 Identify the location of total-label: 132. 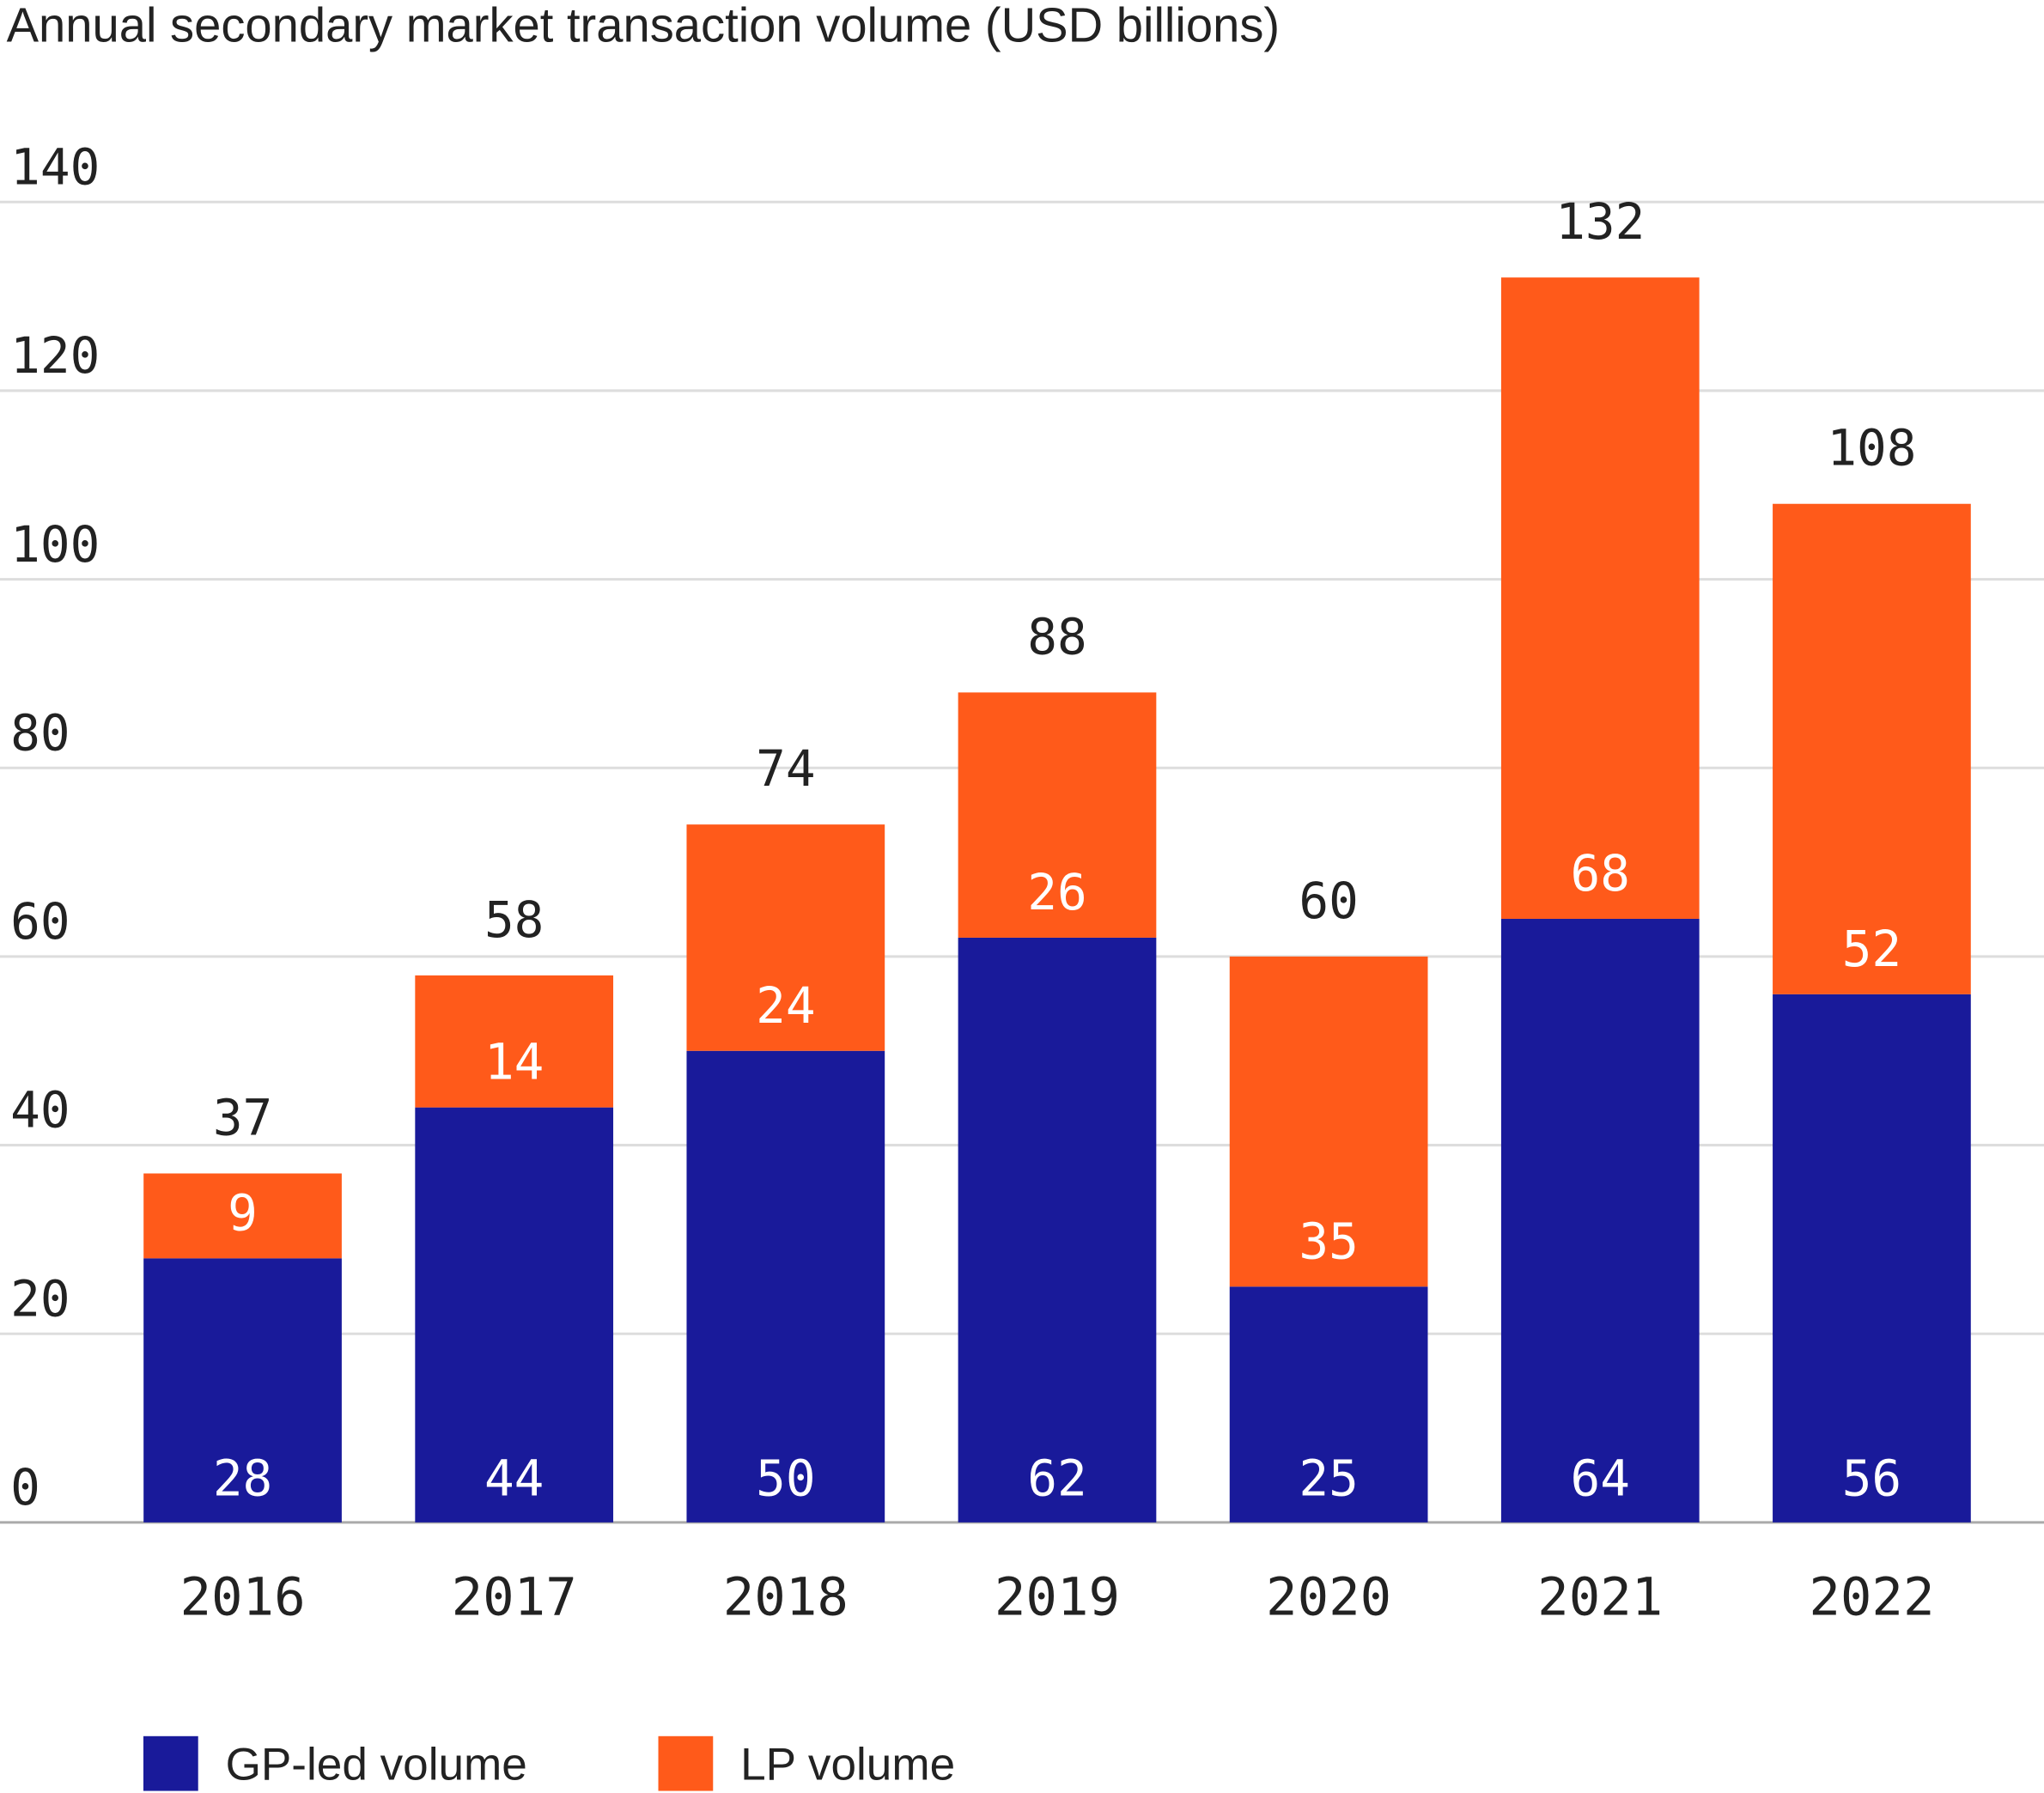
(1600, 221).